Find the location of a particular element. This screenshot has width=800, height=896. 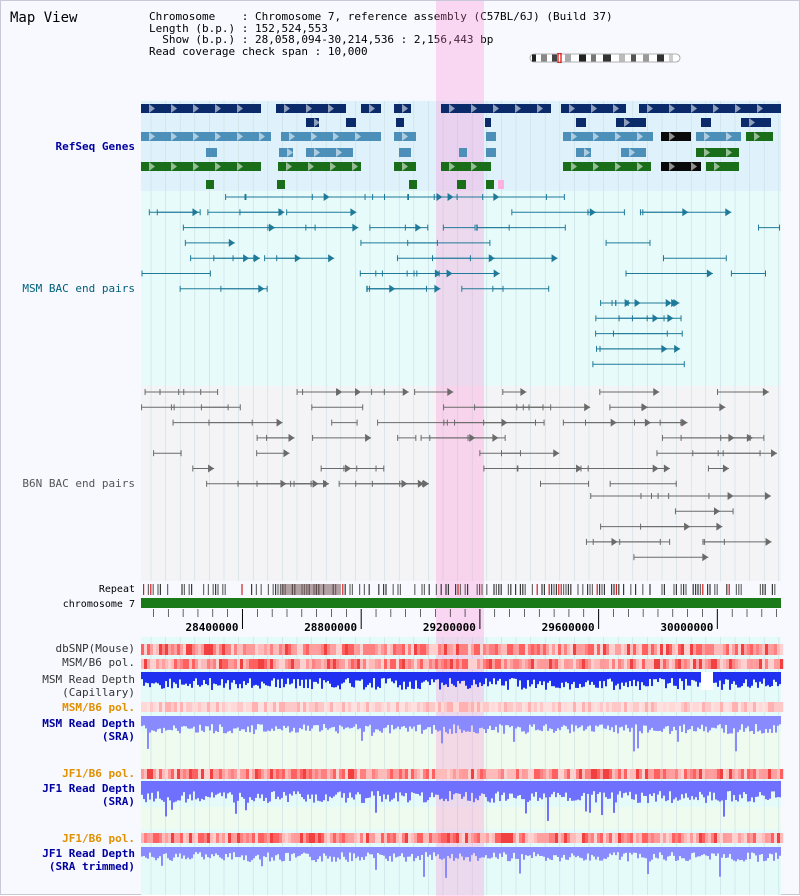

gene-strand-arrow is located at coordinates (358, 136).